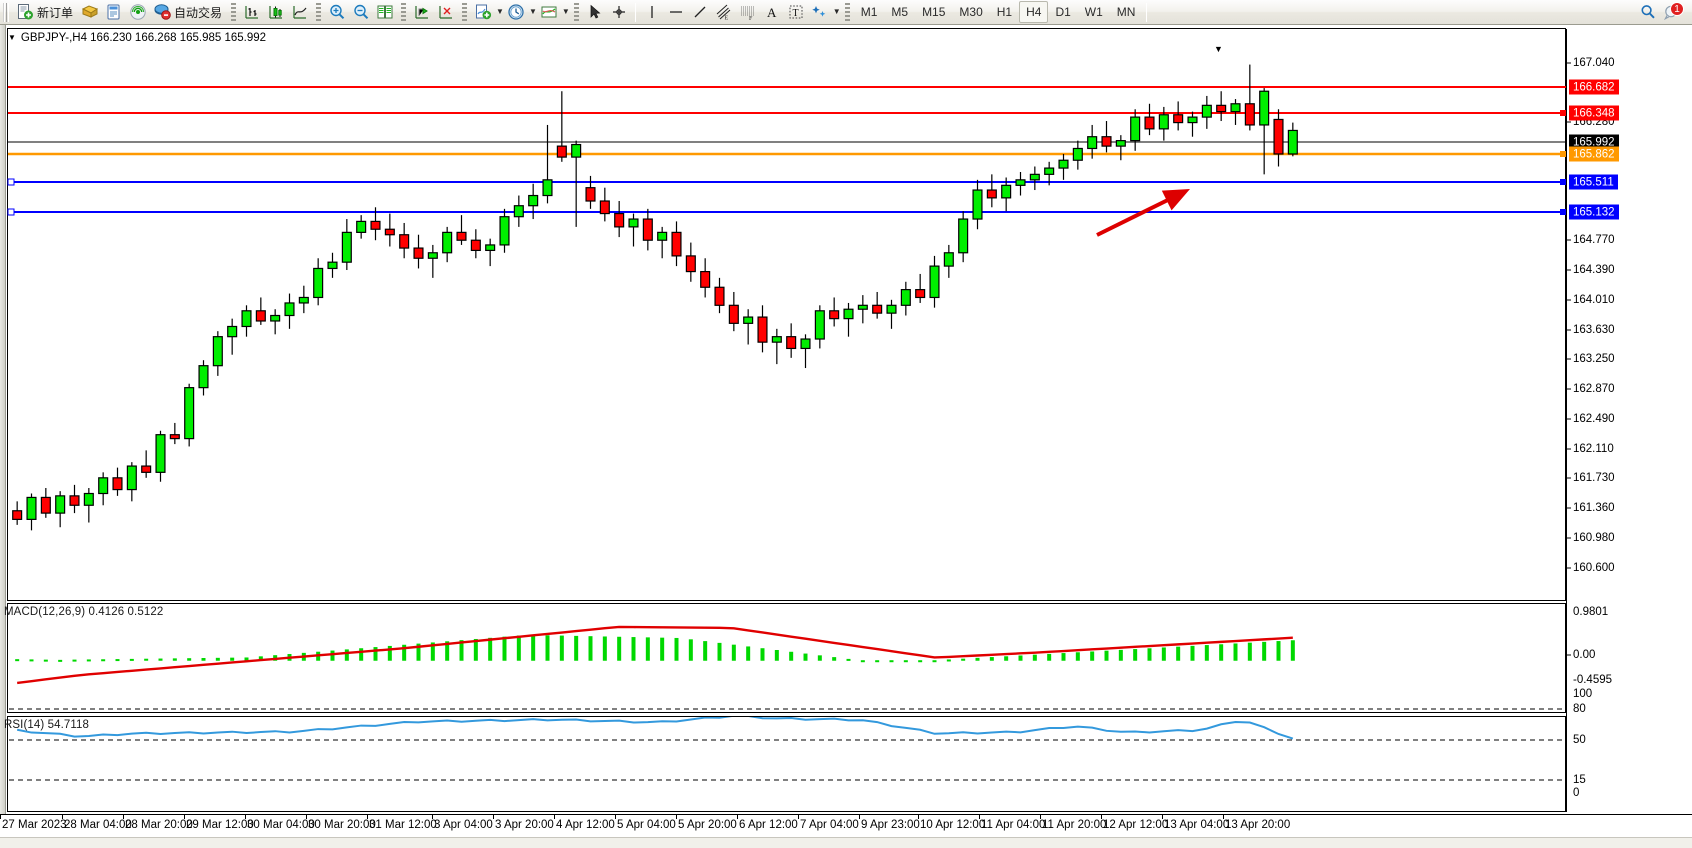  What do you see at coordinates (1594, 212) in the screenshot?
I see `price-level-tag-support: 165.132` at bounding box center [1594, 212].